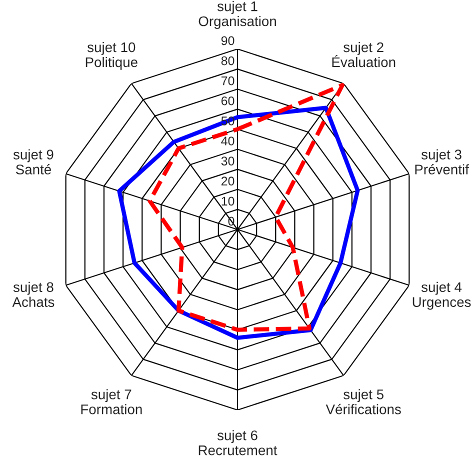 The width and height of the screenshot is (475, 459). What do you see at coordinates (442, 161) in the screenshot?
I see `spoke-label: sujet 3 Préventif` at bounding box center [442, 161].